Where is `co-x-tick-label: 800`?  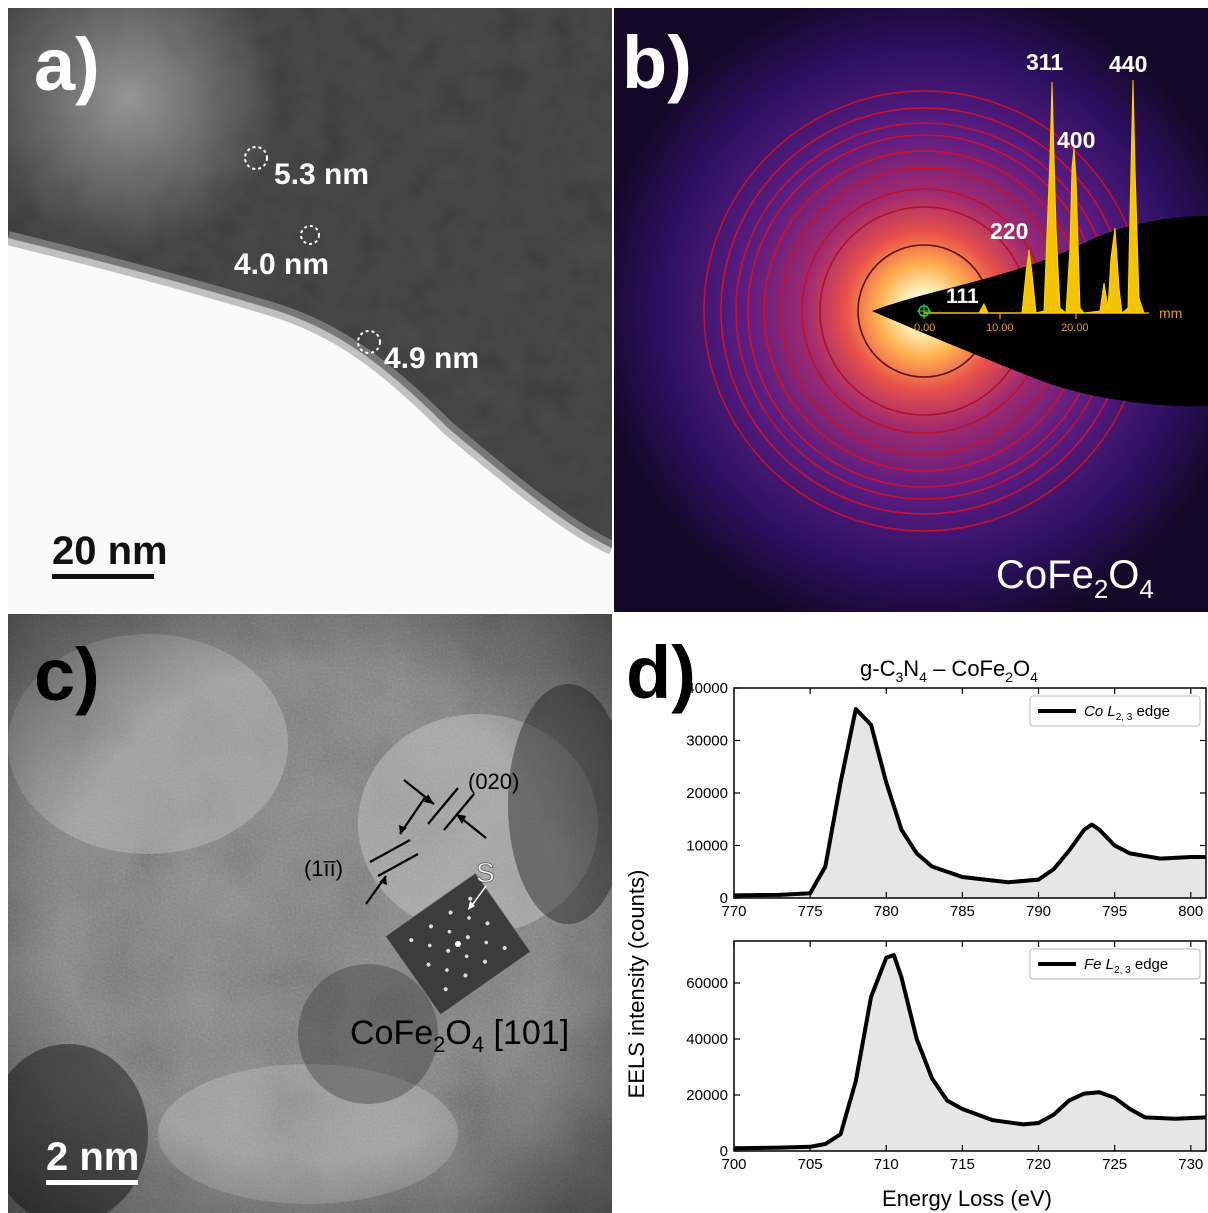 co-x-tick-label: 800 is located at coordinates (1190, 911).